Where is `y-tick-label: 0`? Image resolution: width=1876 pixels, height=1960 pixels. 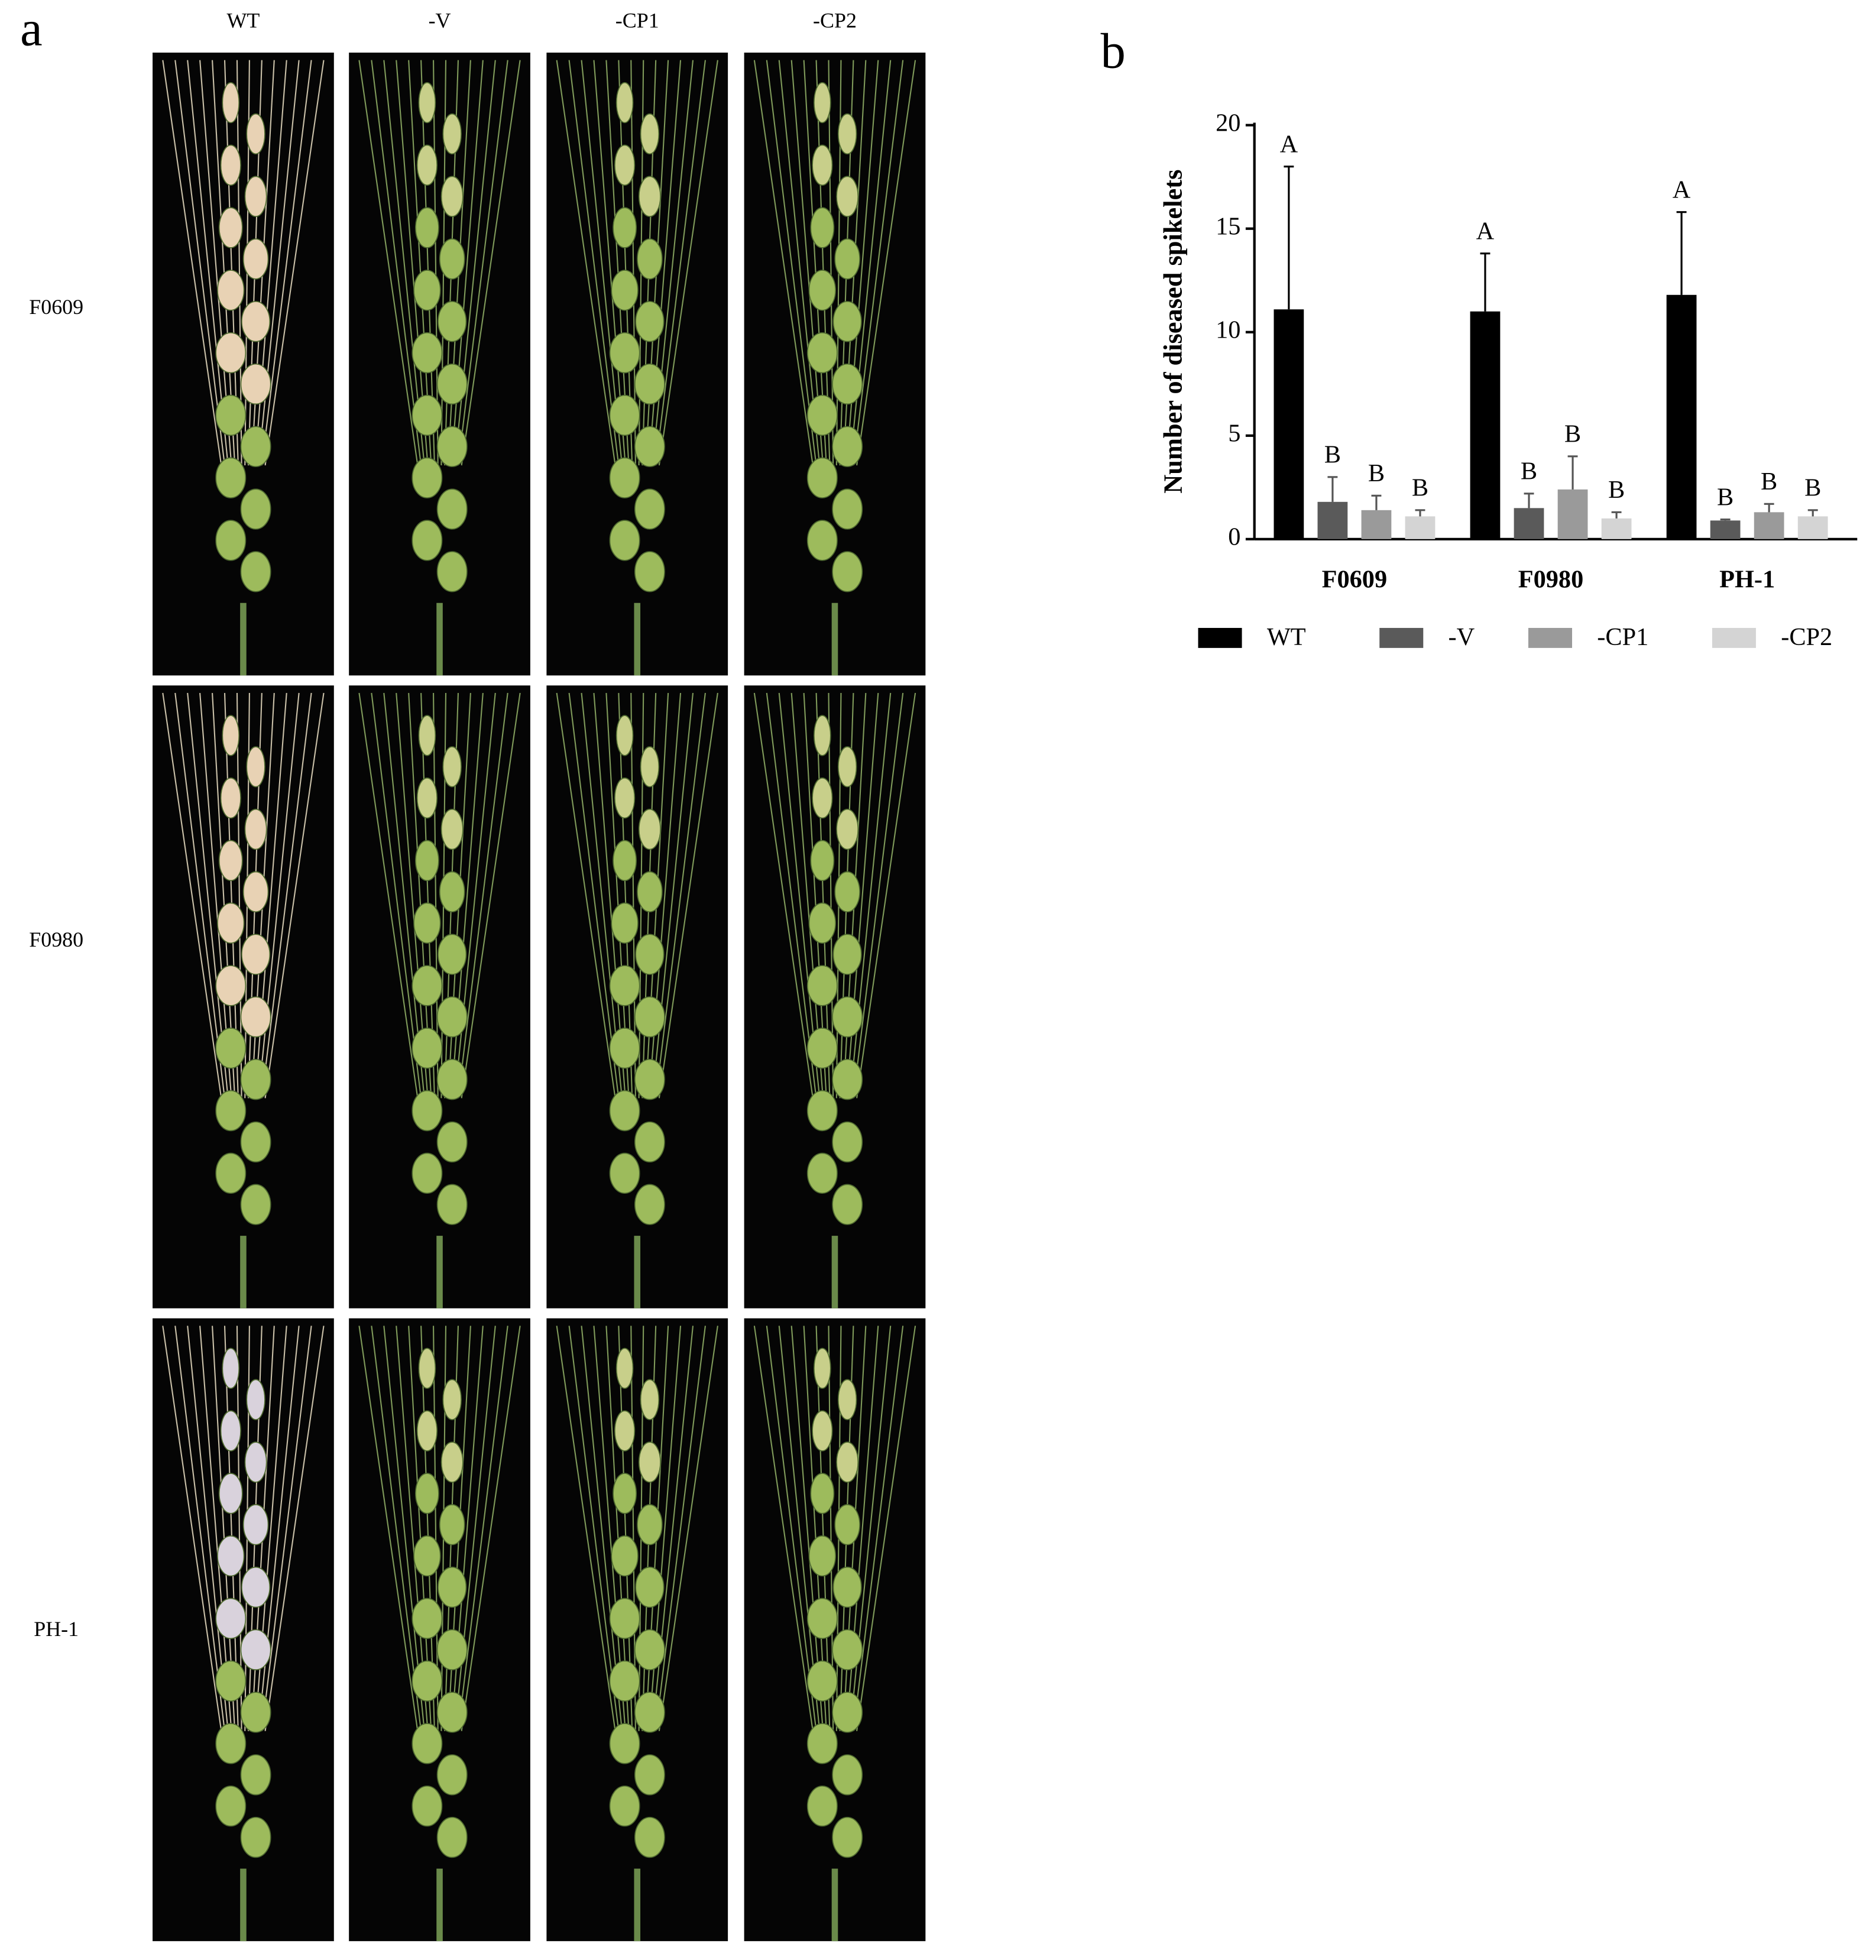
y-tick-label: 0 is located at coordinates (1234, 537).